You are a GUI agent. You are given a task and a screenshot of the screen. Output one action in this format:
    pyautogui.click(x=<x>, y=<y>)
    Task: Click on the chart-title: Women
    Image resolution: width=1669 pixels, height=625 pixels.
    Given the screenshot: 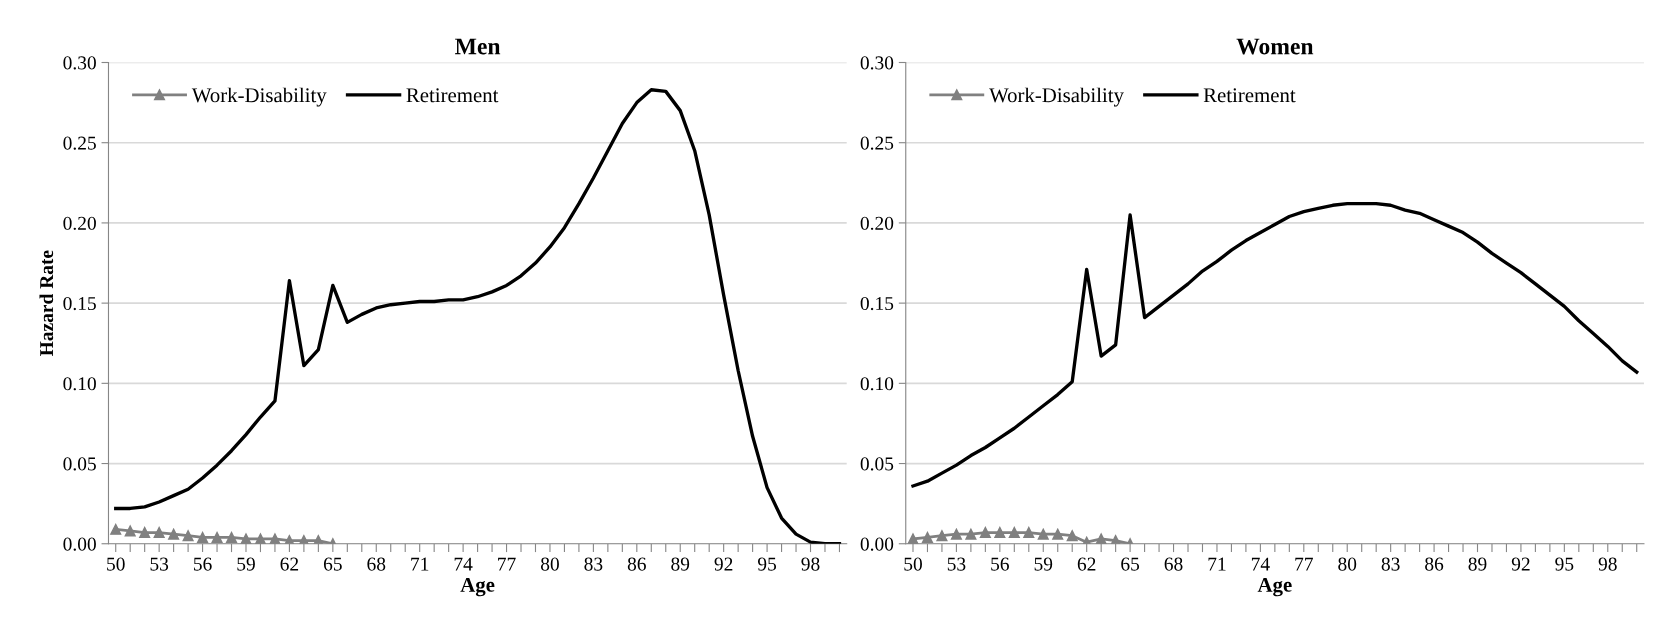 What is the action you would take?
    pyautogui.click(x=1275, y=46)
    